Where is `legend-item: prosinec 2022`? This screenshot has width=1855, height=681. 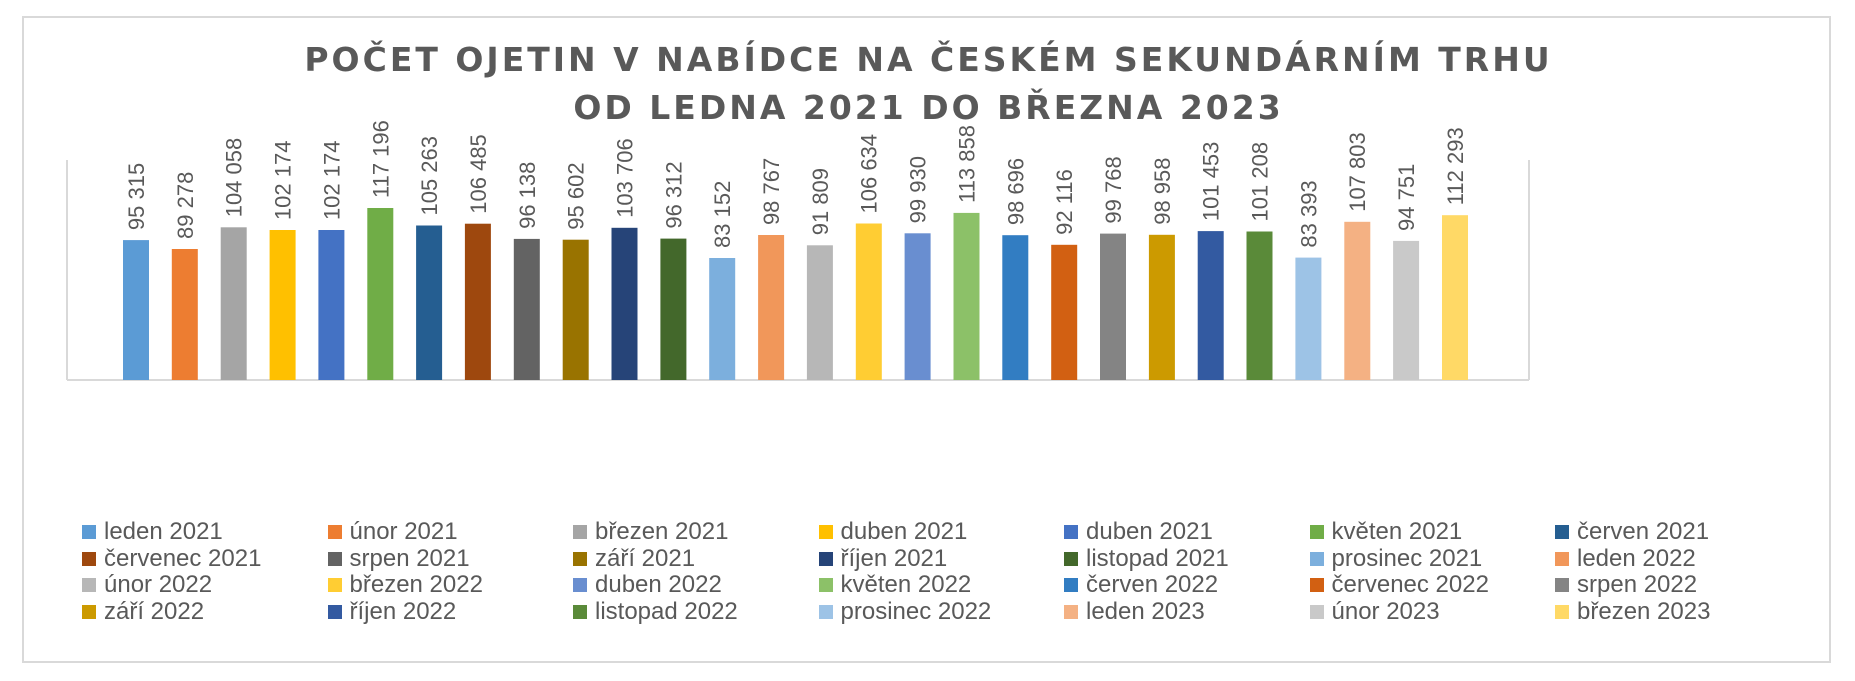
legend-item: prosinec 2022 is located at coordinates (905, 612).